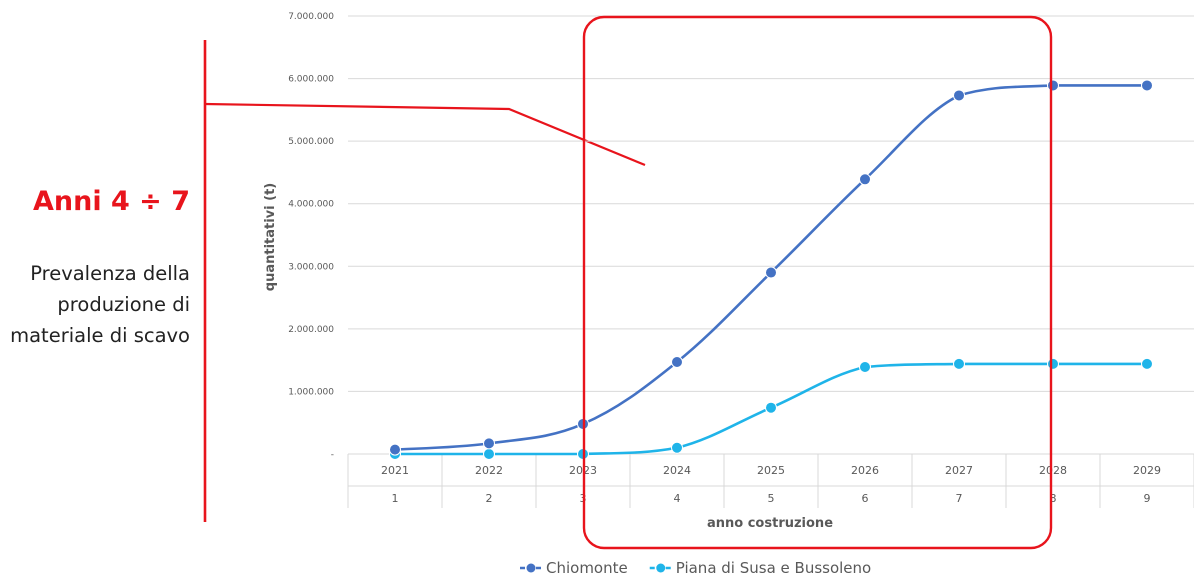 The width and height of the screenshot is (1194, 579). Describe the element at coordinates (771, 498) in the screenshot. I see `x-tick-label-number: 5` at that location.